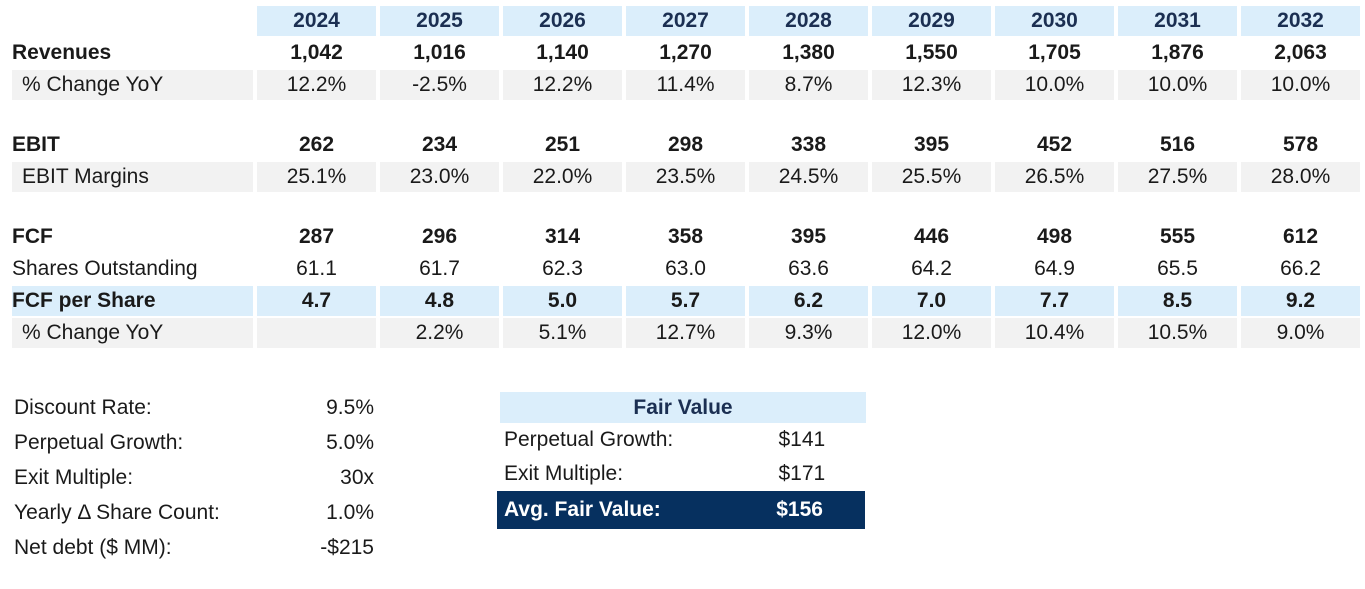 The image size is (1365, 589). Describe the element at coordinates (562, 21) in the screenshot. I see `year-header: 2026` at that location.